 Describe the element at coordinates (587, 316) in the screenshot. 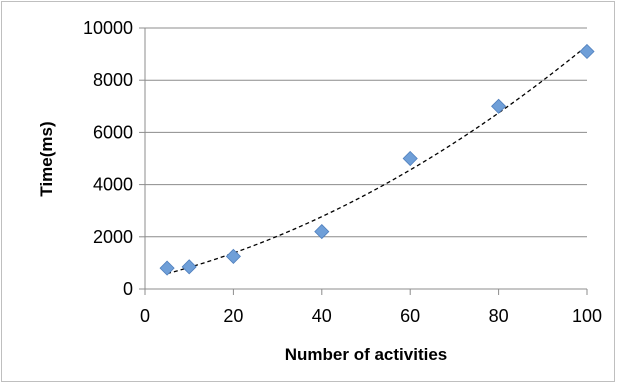

I see `x-tick-label: 100` at that location.